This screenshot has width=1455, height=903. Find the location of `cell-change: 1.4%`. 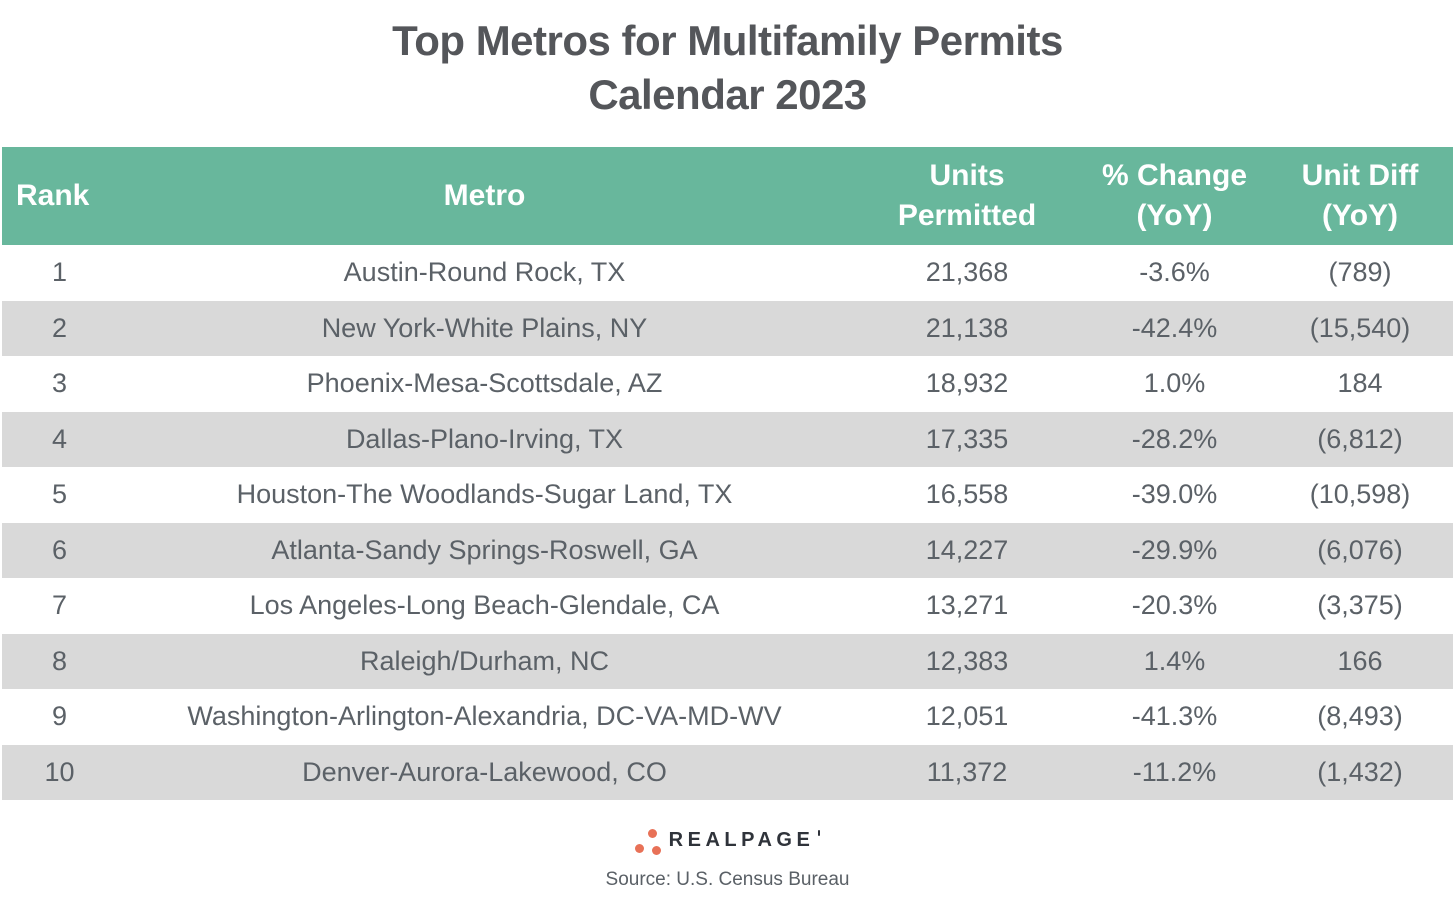

cell-change: 1.4% is located at coordinates (1174, 660).